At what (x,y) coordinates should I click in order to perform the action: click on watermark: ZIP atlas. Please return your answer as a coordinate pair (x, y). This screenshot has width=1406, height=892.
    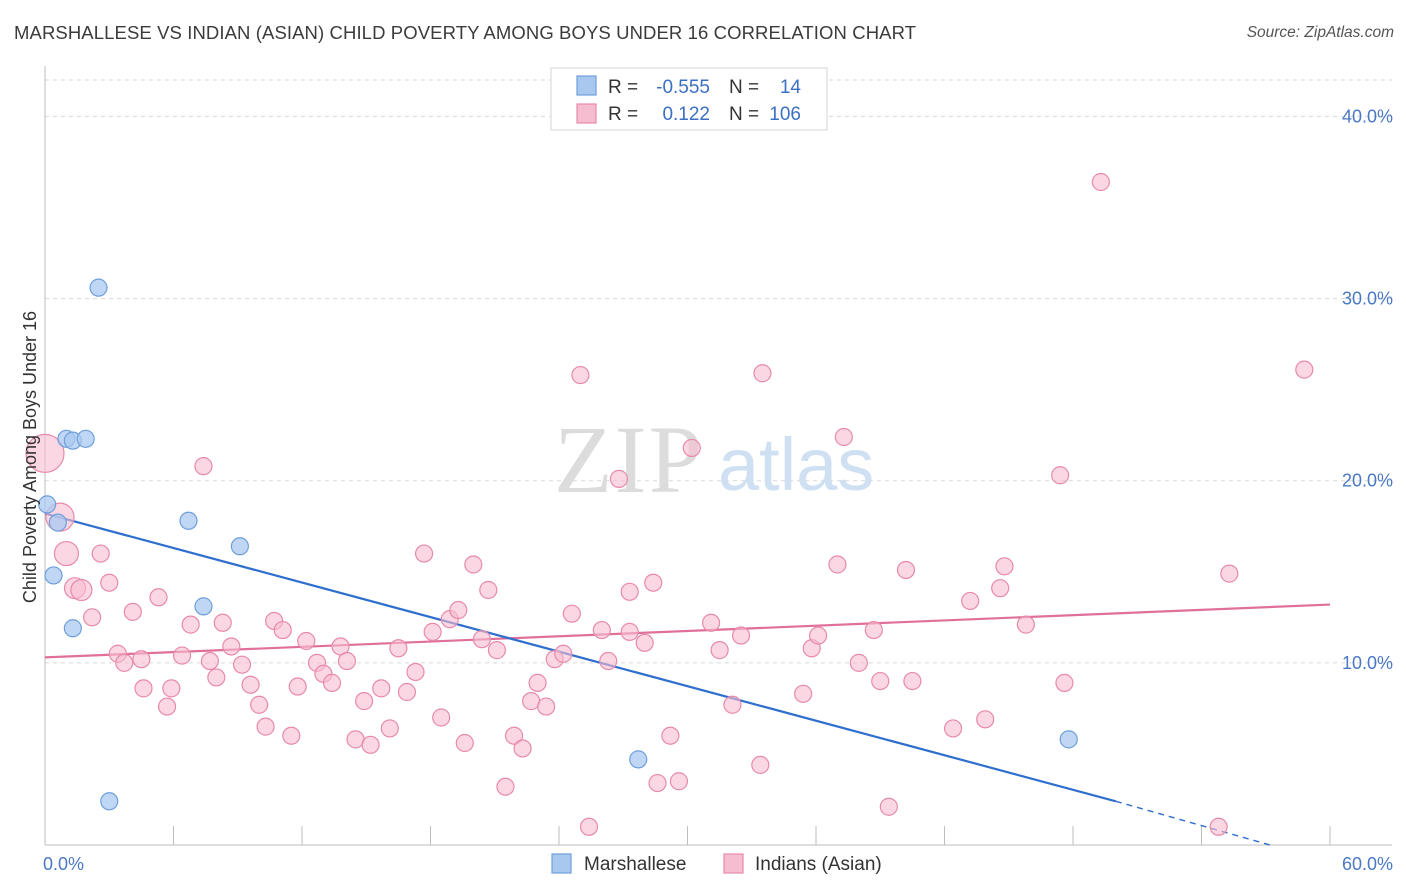
    Looking at the image, I should click on (714, 459).